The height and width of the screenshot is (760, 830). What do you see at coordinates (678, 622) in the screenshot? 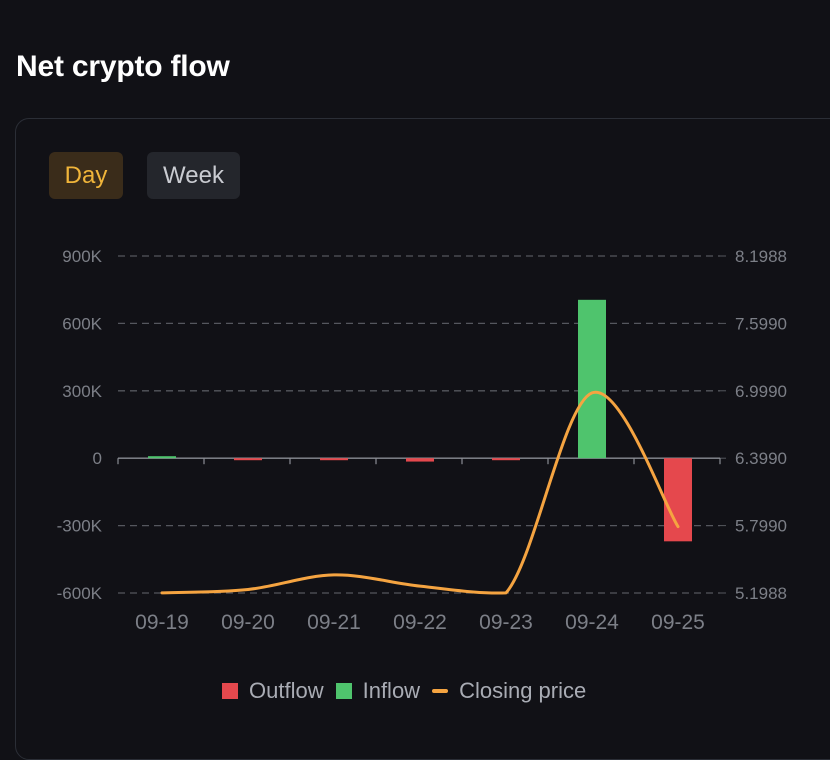
I see `x-tick-label: 09-25` at bounding box center [678, 622].